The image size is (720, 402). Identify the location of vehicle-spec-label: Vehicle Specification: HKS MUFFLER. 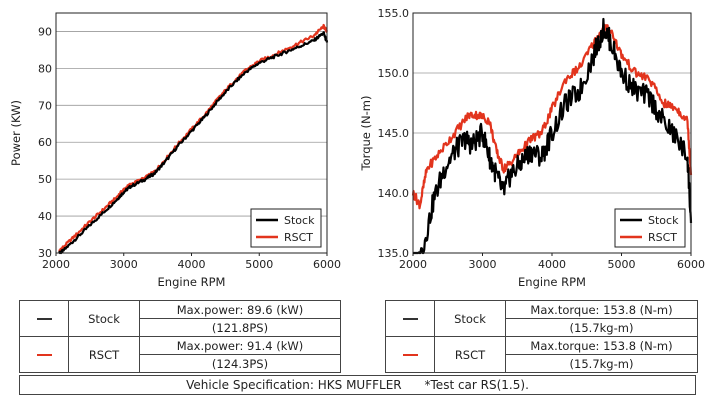
(294, 385).